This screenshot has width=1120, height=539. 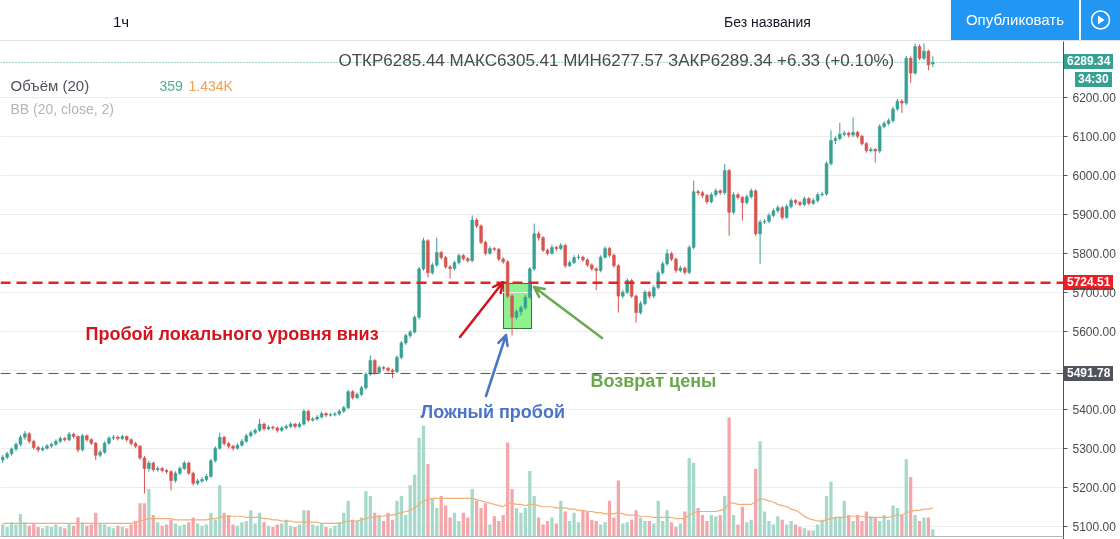 What do you see at coordinates (1093, 79) in the screenshot?
I see `text: 34:30` at bounding box center [1093, 79].